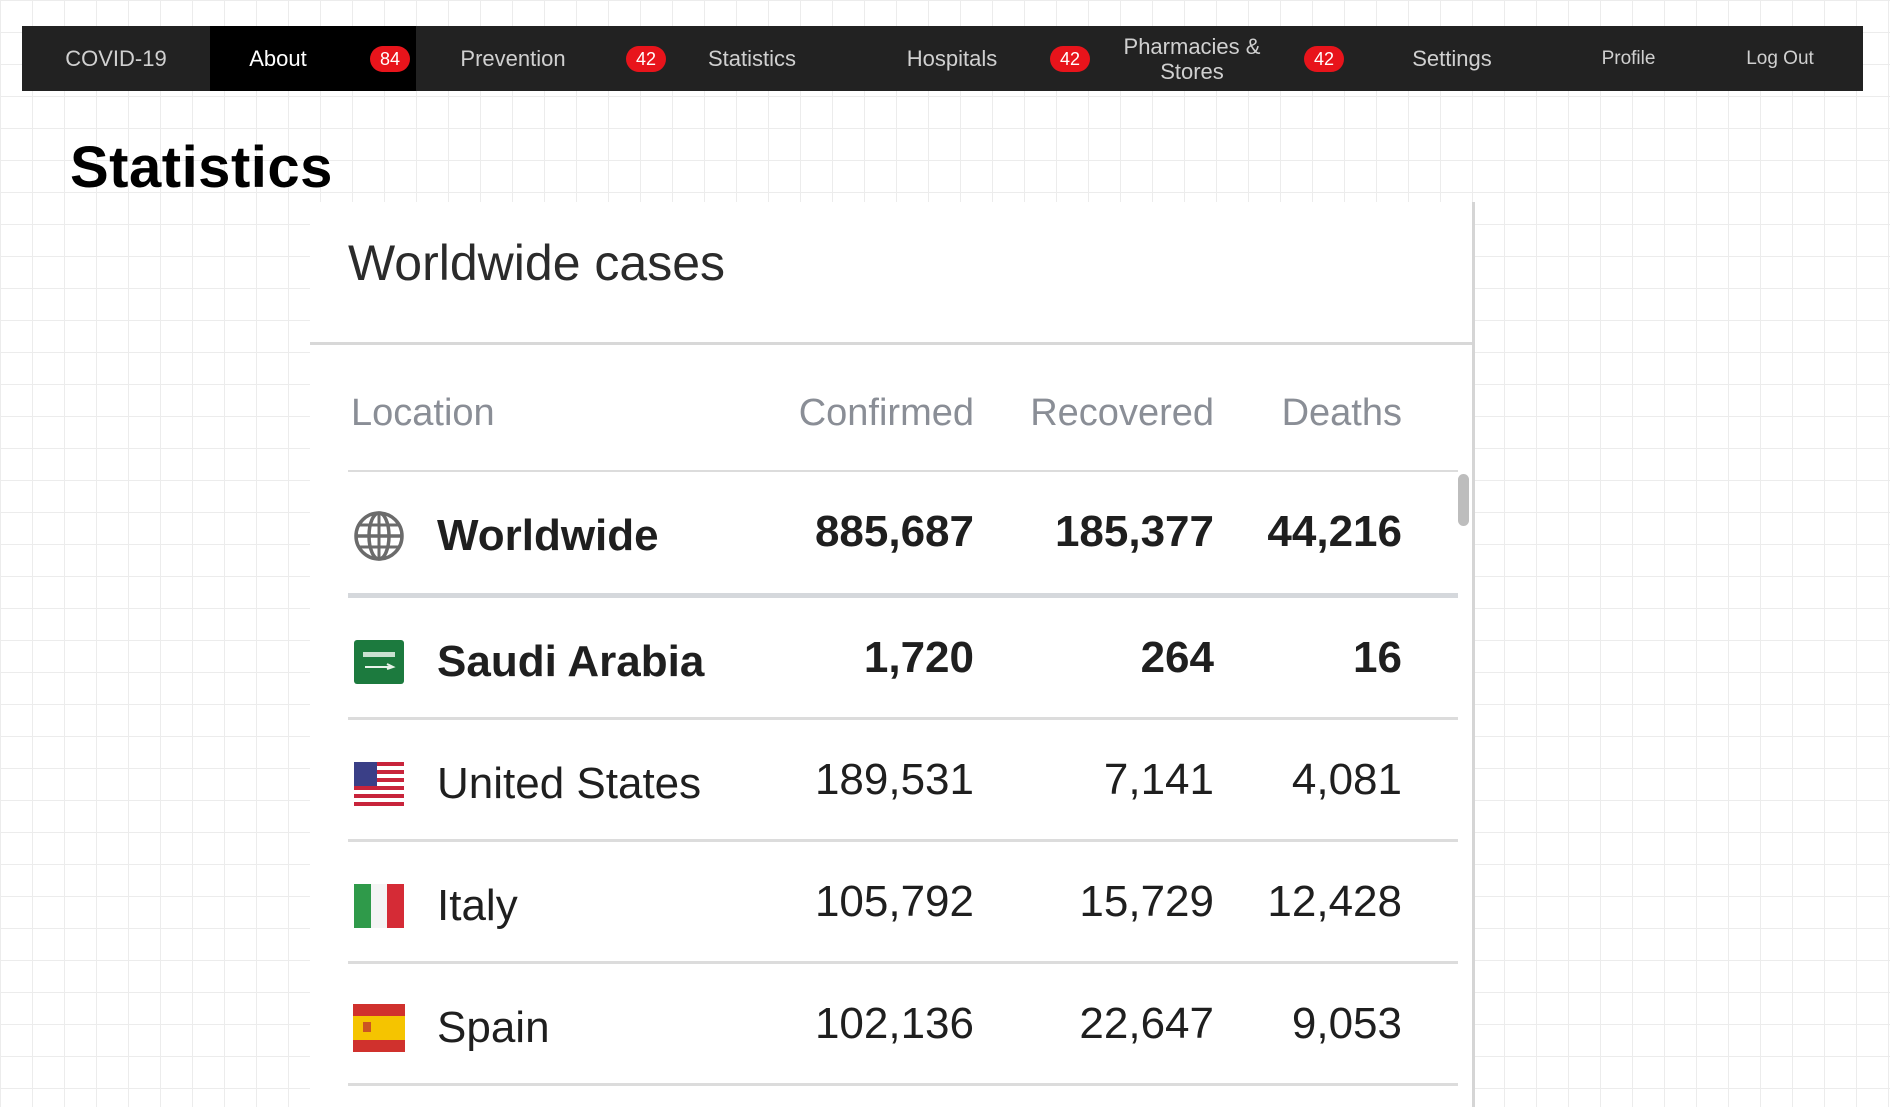 This screenshot has height=1107, width=1890. I want to click on globe-icon, so click(379, 536).